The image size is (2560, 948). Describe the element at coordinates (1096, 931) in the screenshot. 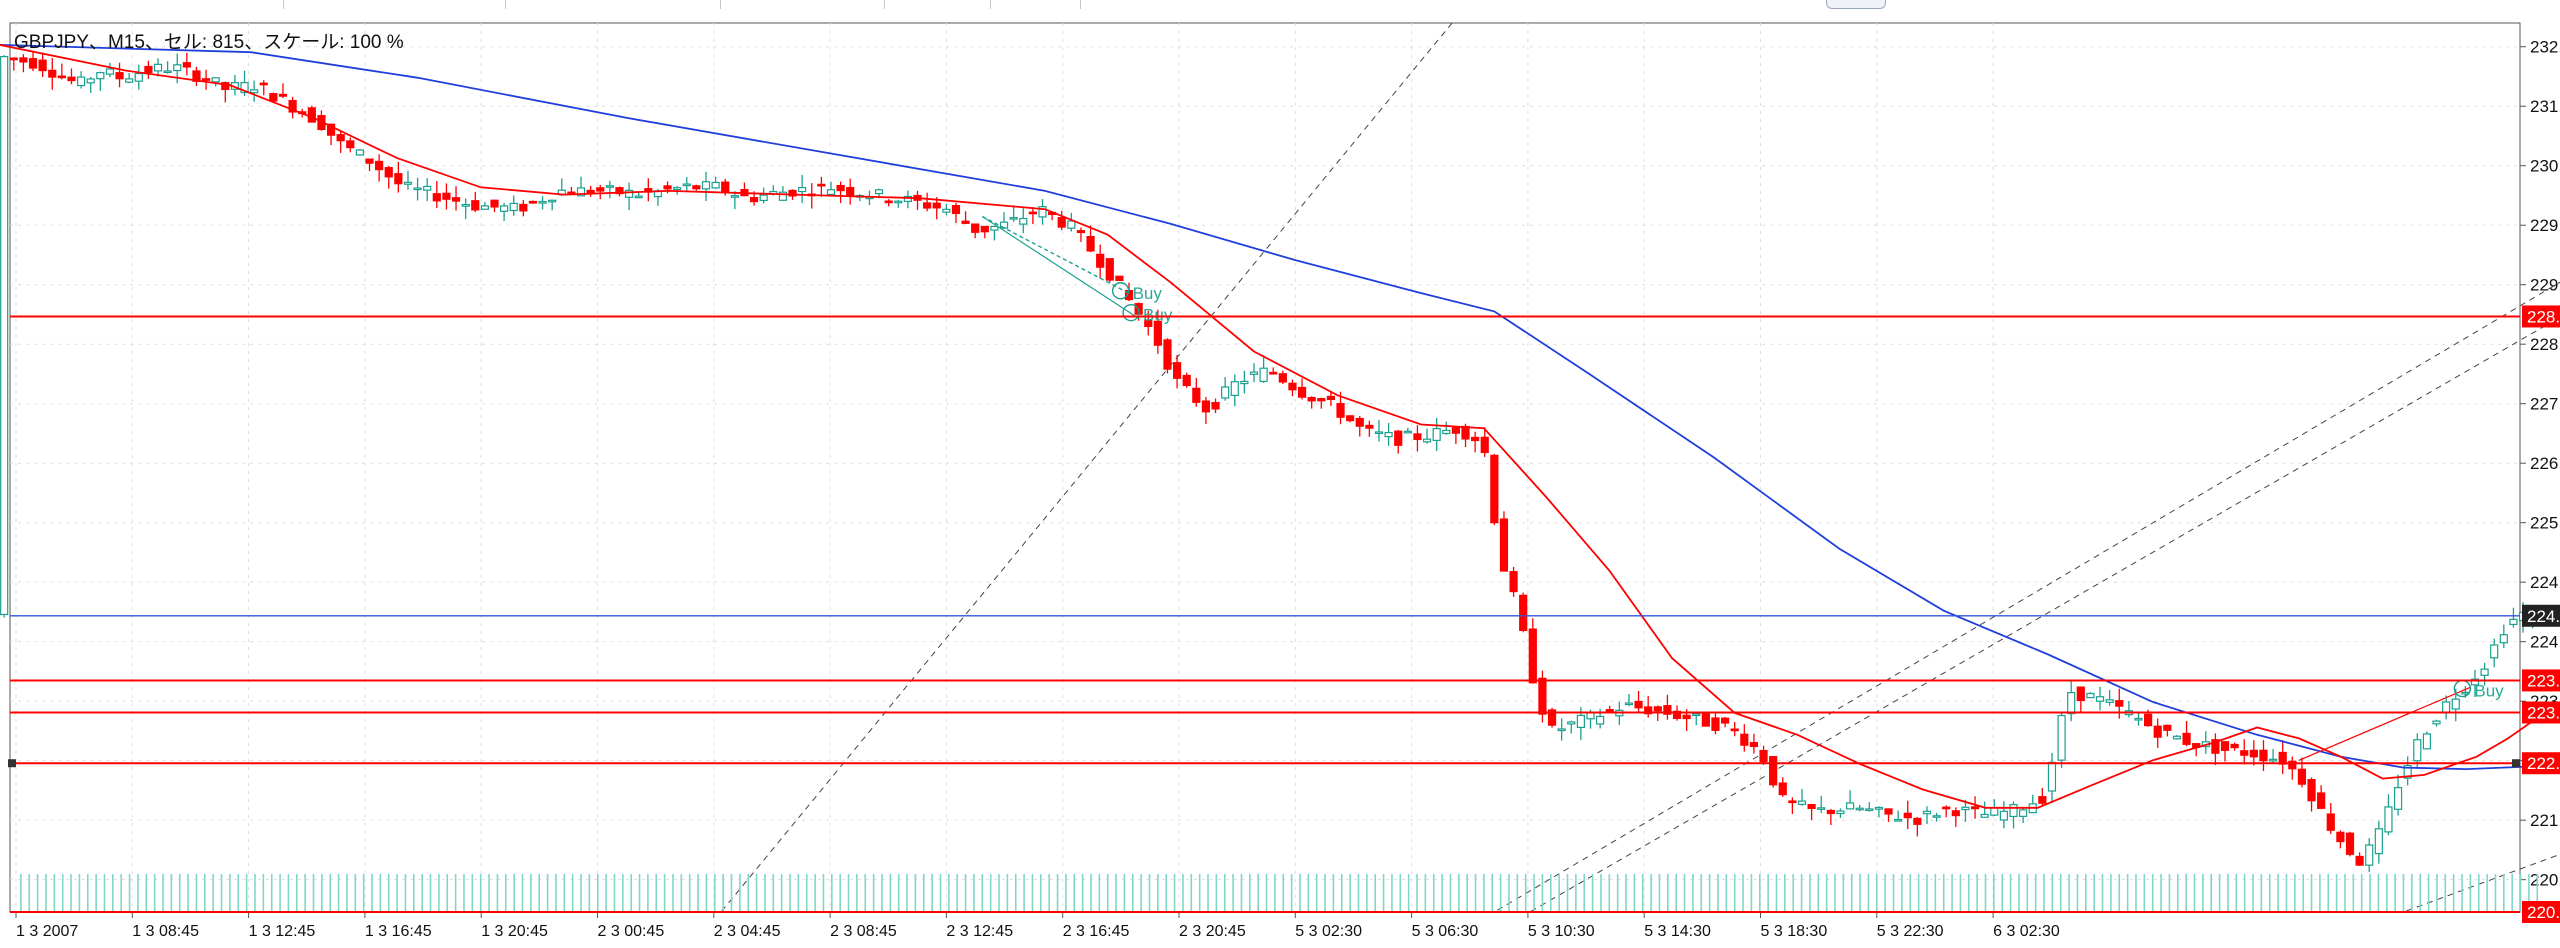

I see `x-tick-label: 2 3 16:45` at that location.